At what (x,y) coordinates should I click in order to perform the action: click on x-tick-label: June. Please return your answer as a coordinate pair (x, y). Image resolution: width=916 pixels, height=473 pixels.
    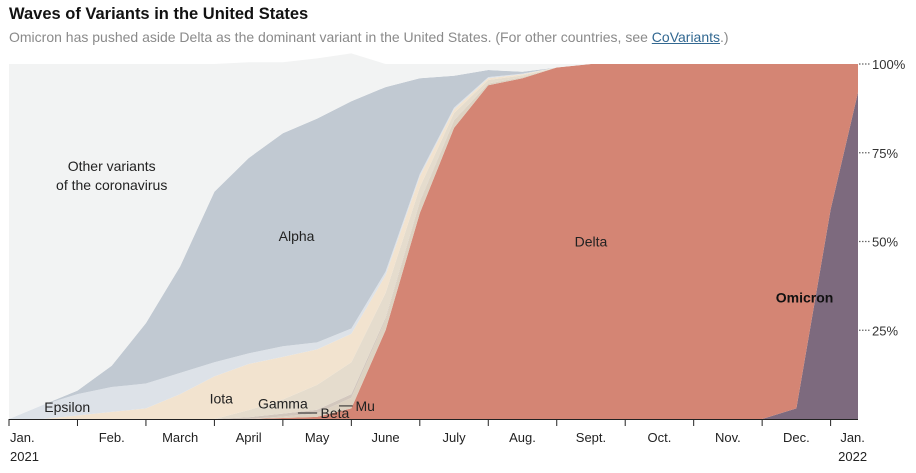
    Looking at the image, I should click on (385, 437).